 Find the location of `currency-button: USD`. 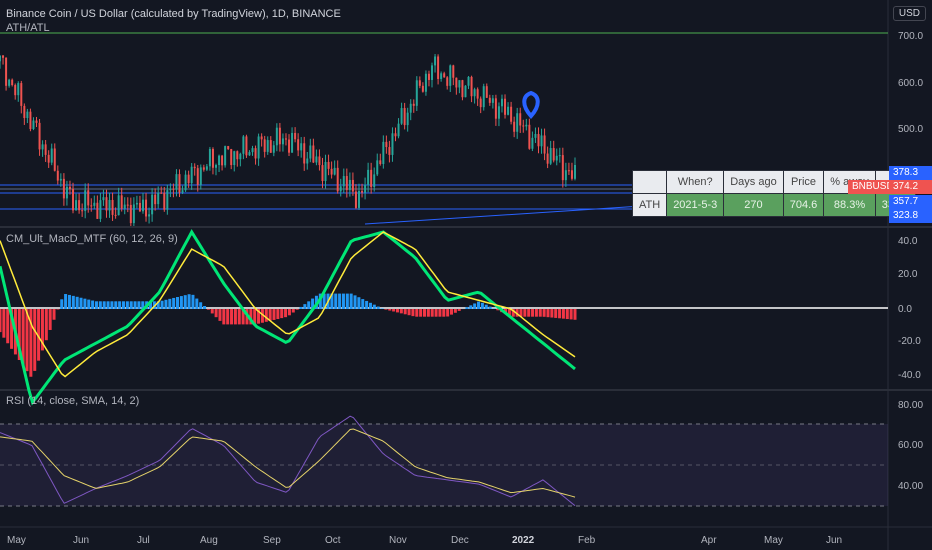

currency-button: USD is located at coordinates (909, 13).